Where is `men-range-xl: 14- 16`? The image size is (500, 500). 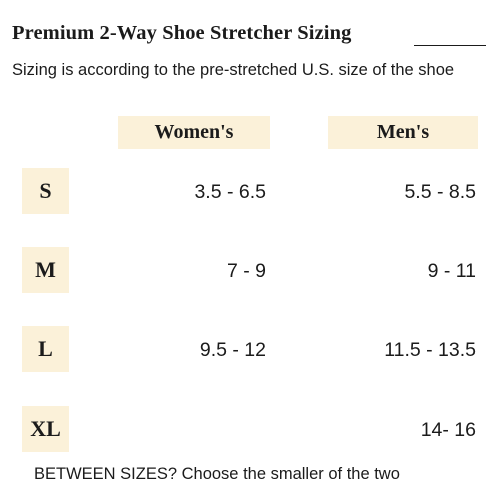
men-range-xl: 14- 16 is located at coordinates (448, 430).